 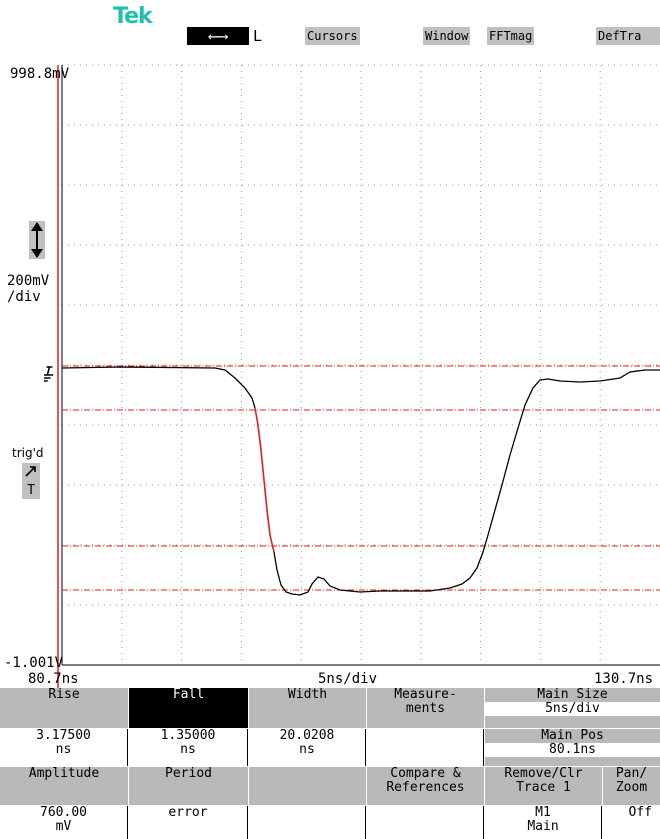 I want to click on remove-value2: Main, so click(x=543, y=826).